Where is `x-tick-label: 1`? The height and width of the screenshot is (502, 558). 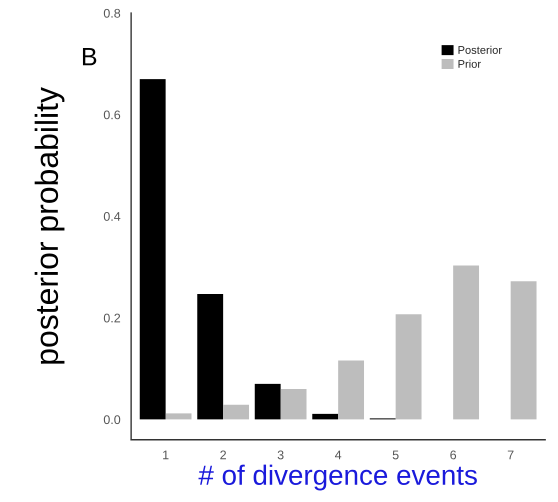 x-tick-label: 1 is located at coordinates (165, 455).